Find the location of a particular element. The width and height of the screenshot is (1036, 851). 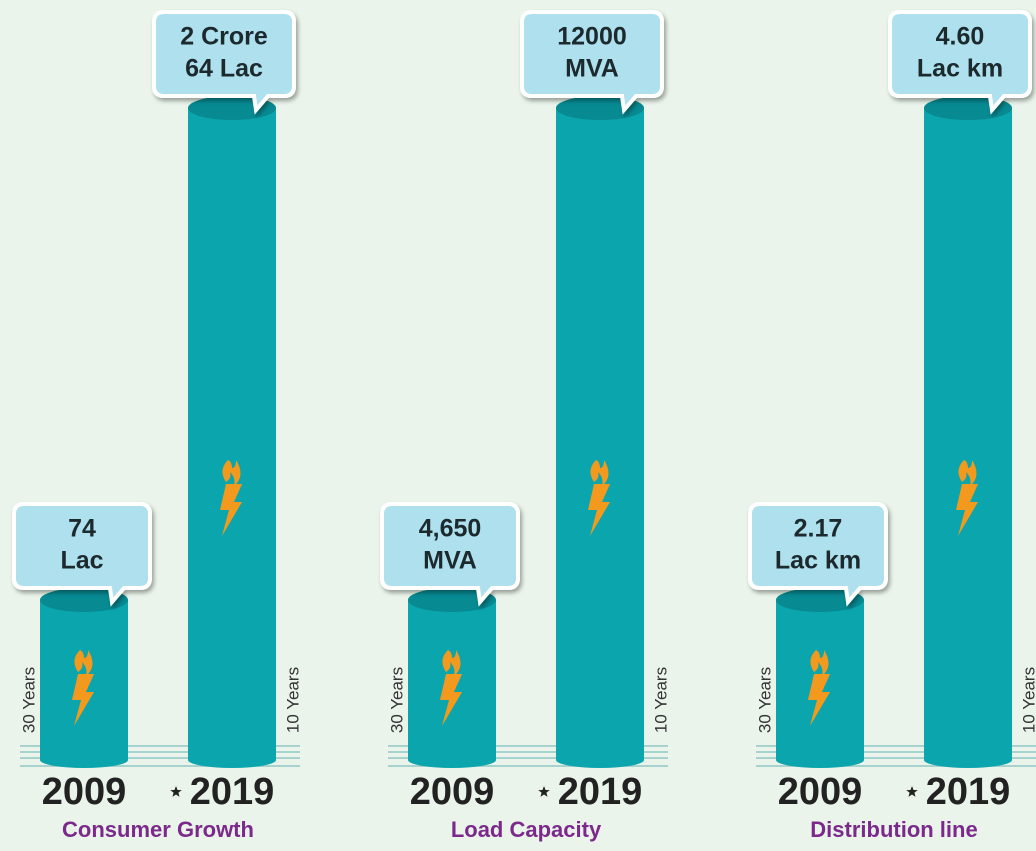

panel-title: Load Capacity is located at coordinates (526, 829).